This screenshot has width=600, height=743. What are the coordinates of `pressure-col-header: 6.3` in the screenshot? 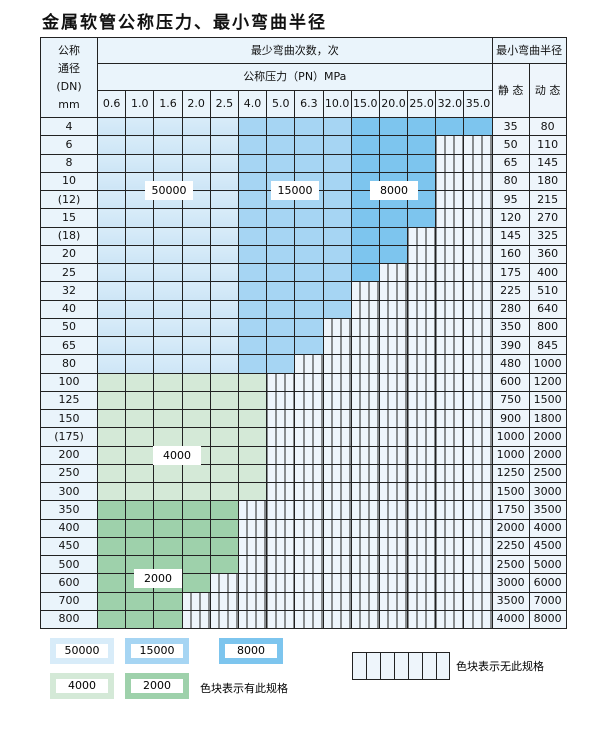 It's located at (309, 104).